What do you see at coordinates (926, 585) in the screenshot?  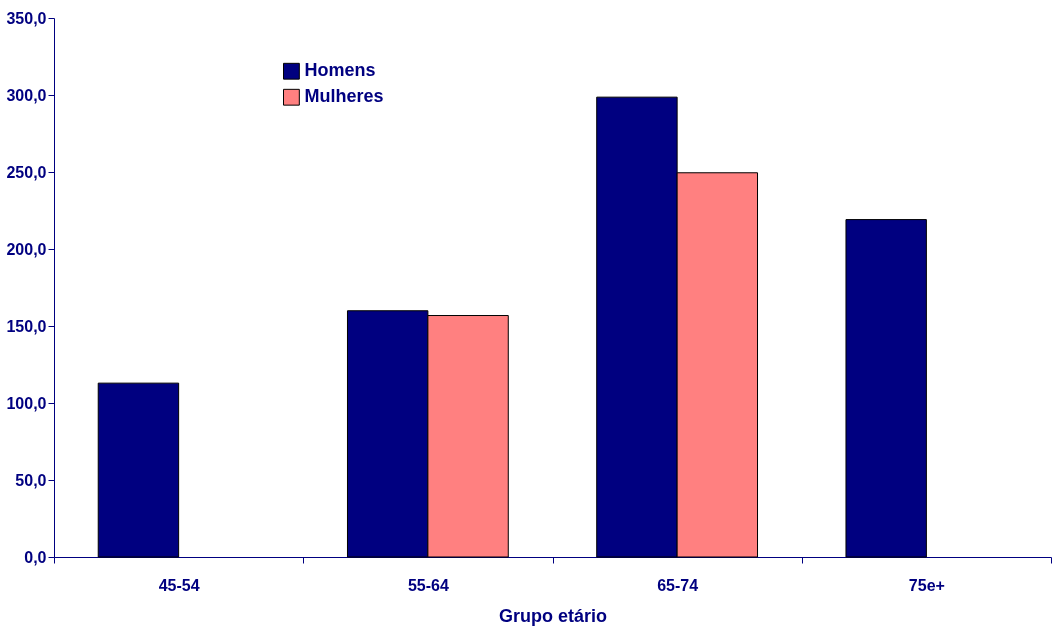 I see `x-tick-label: 75e+` at bounding box center [926, 585].